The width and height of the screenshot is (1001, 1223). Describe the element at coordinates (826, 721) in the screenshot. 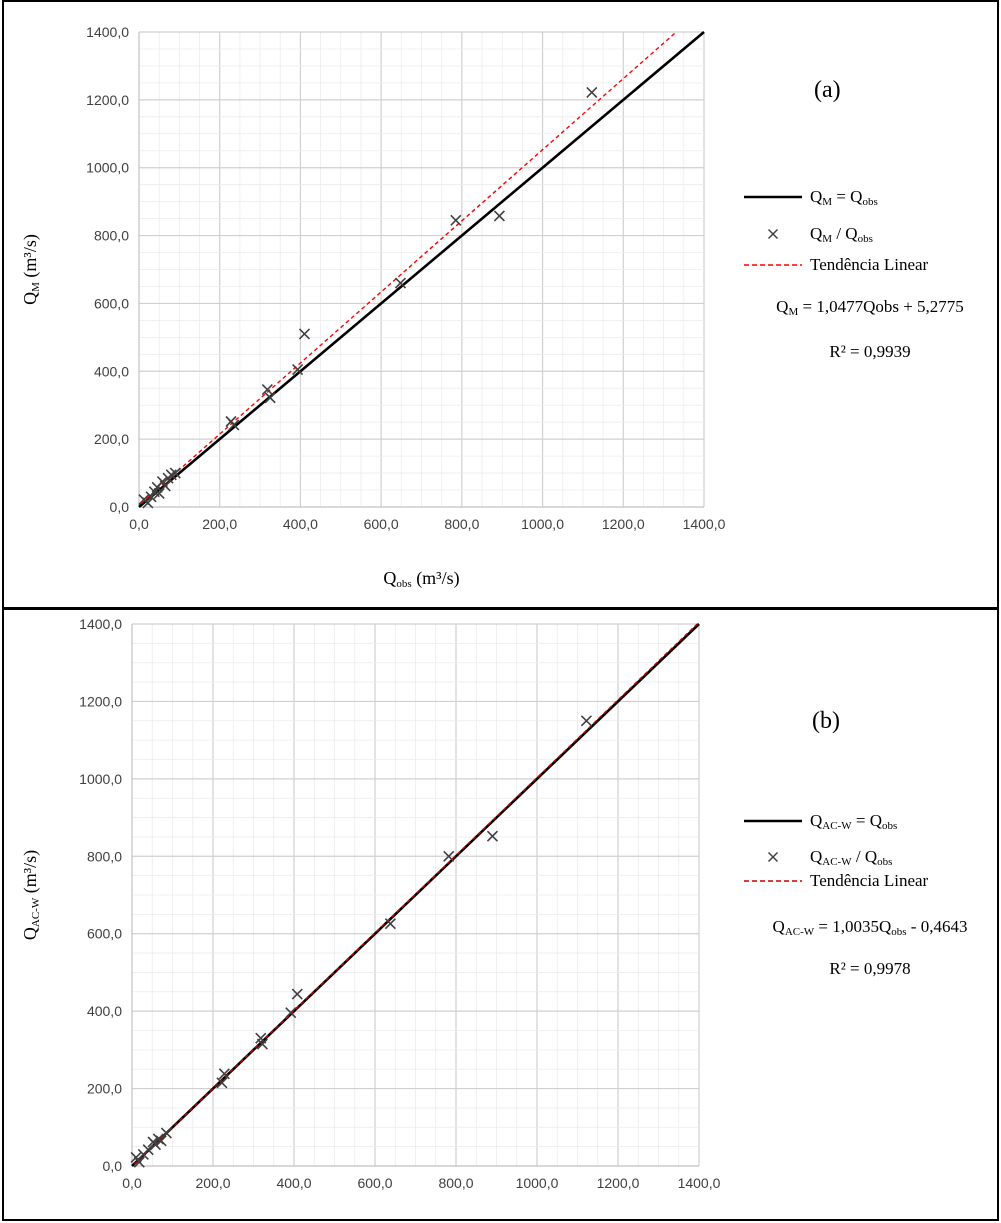

I see `panel-label: (b)` at that location.